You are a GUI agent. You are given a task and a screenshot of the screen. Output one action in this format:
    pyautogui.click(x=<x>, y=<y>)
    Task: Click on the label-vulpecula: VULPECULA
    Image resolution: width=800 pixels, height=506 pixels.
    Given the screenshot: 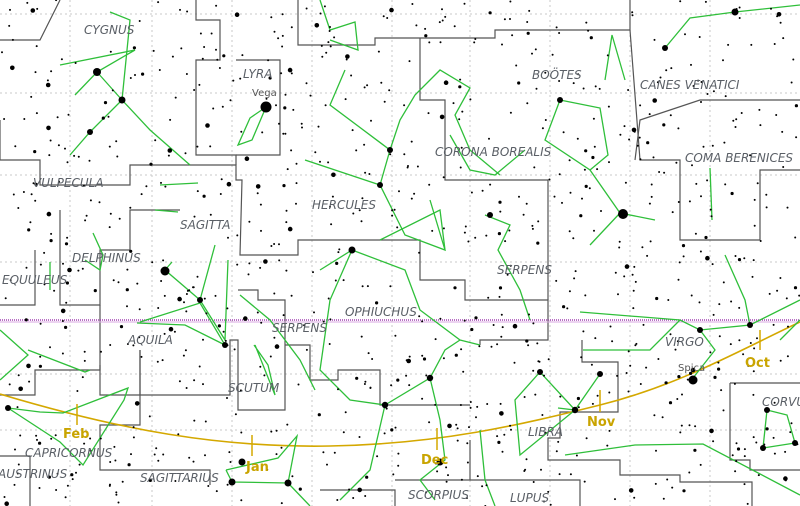 What is the action you would take?
    pyautogui.click(x=68, y=183)
    